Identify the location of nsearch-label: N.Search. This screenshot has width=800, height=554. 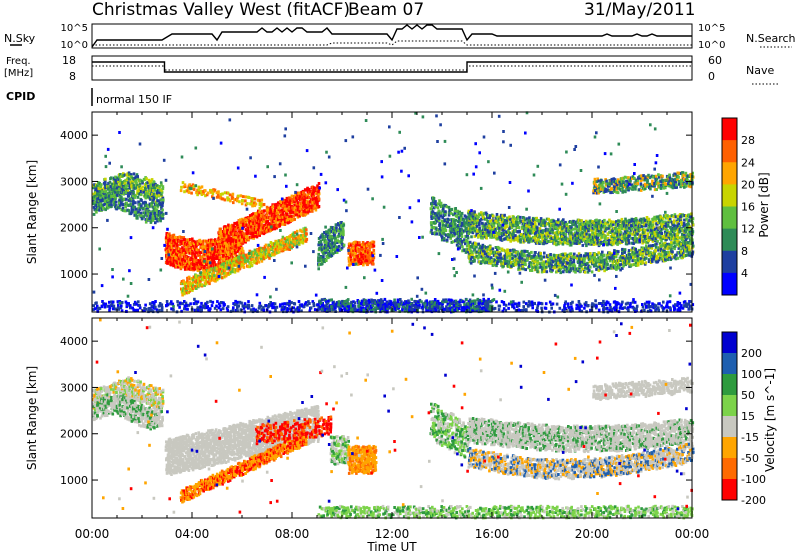
(771, 38).